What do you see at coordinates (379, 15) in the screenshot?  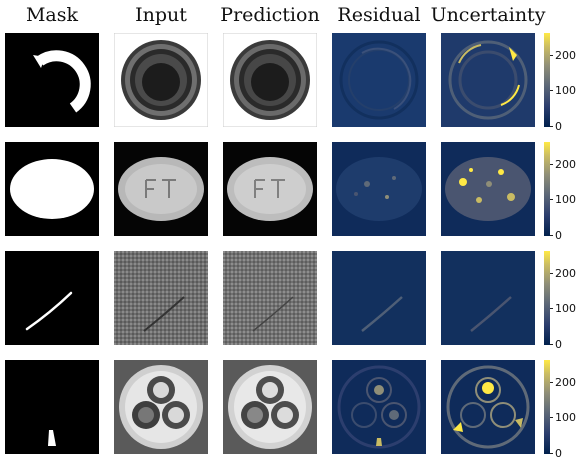 I see `column-header-residual: Residual` at bounding box center [379, 15].